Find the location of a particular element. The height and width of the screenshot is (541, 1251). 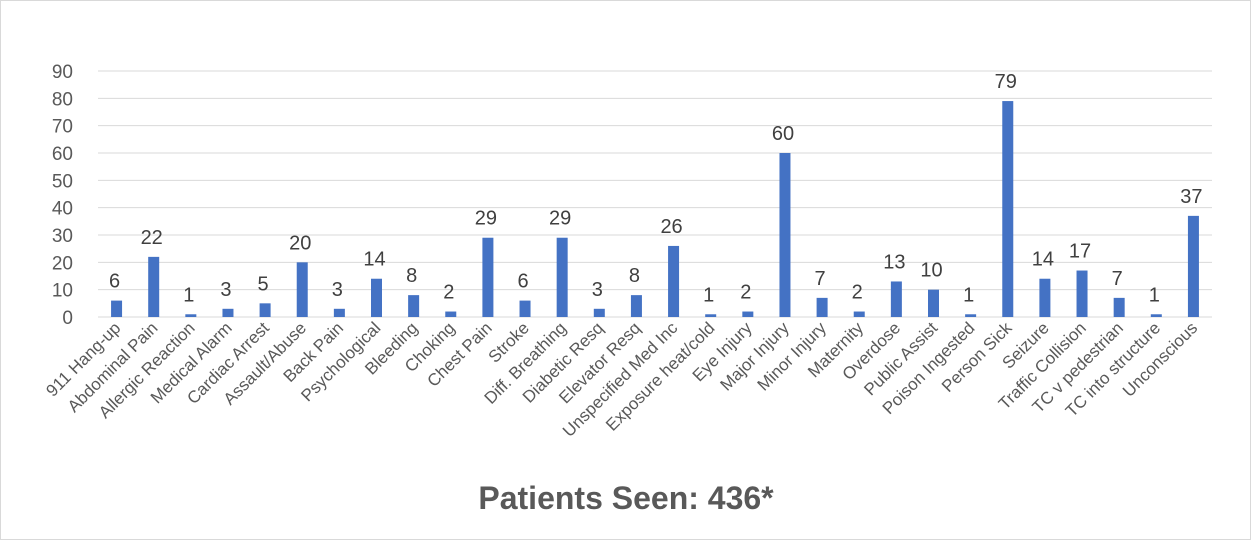

y-tick-label: 30 is located at coordinates (62, 236).